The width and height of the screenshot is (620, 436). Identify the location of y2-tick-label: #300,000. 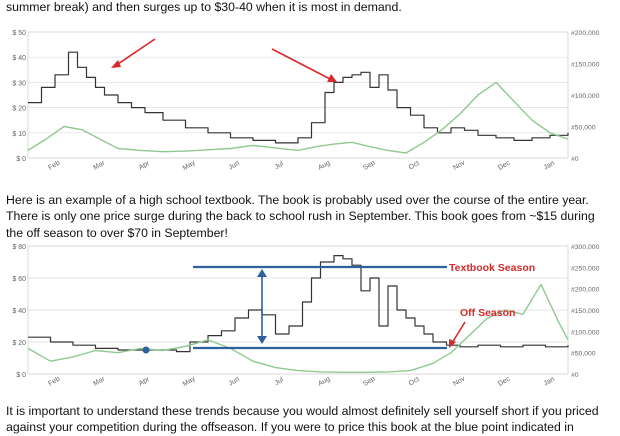
(585, 247).